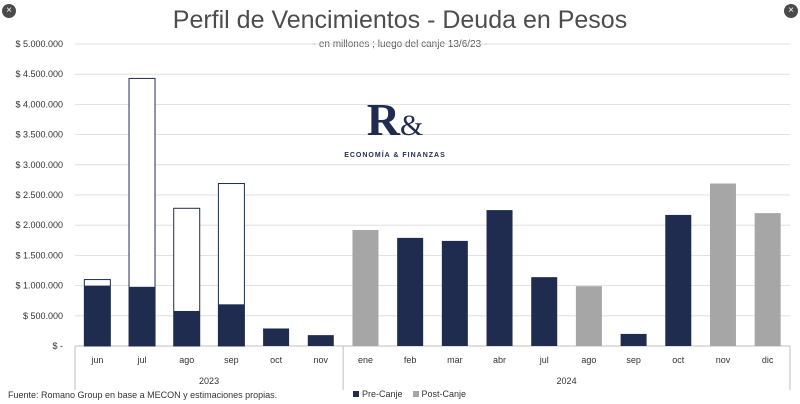  I want to click on y-tick-label: $ 3.500.000, so click(39, 135).